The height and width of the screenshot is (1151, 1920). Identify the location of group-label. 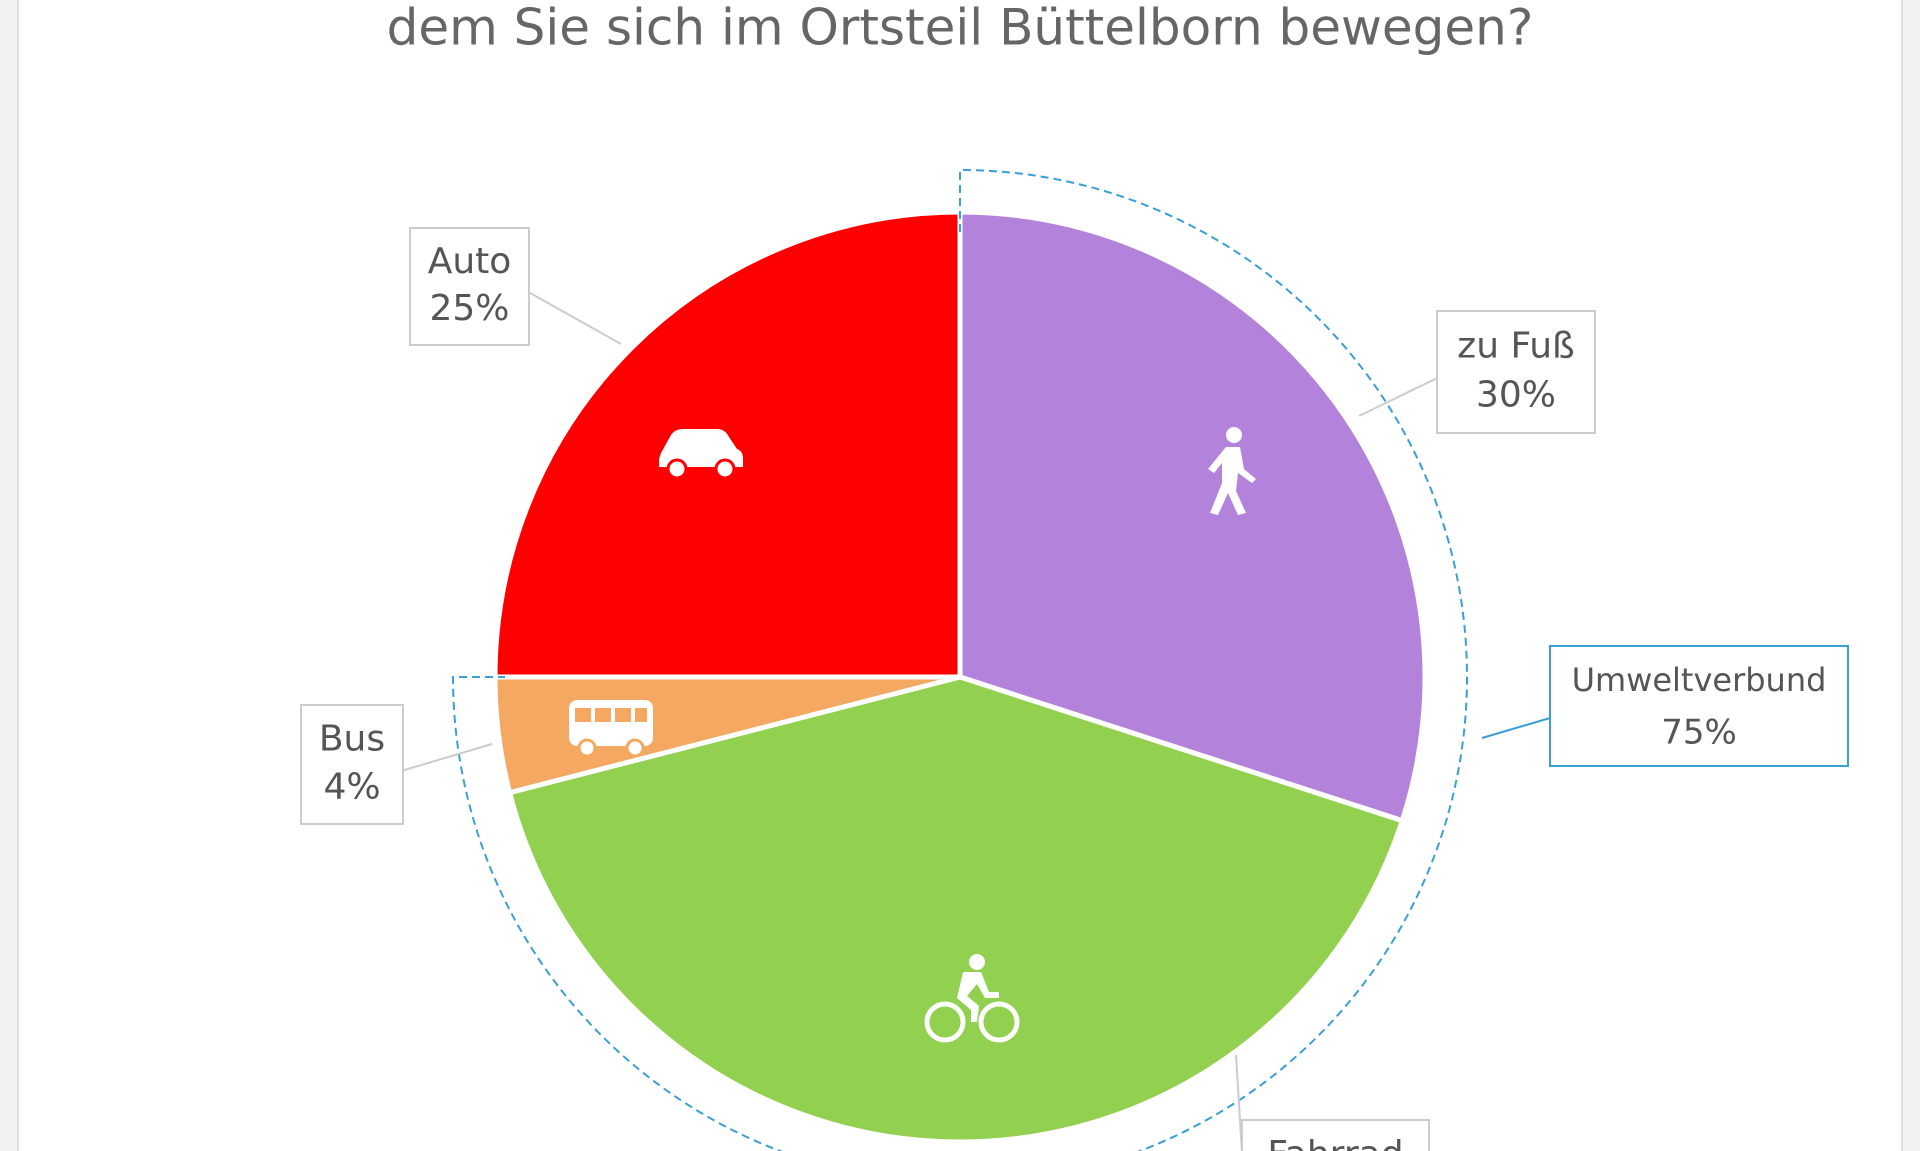
(1699, 706).